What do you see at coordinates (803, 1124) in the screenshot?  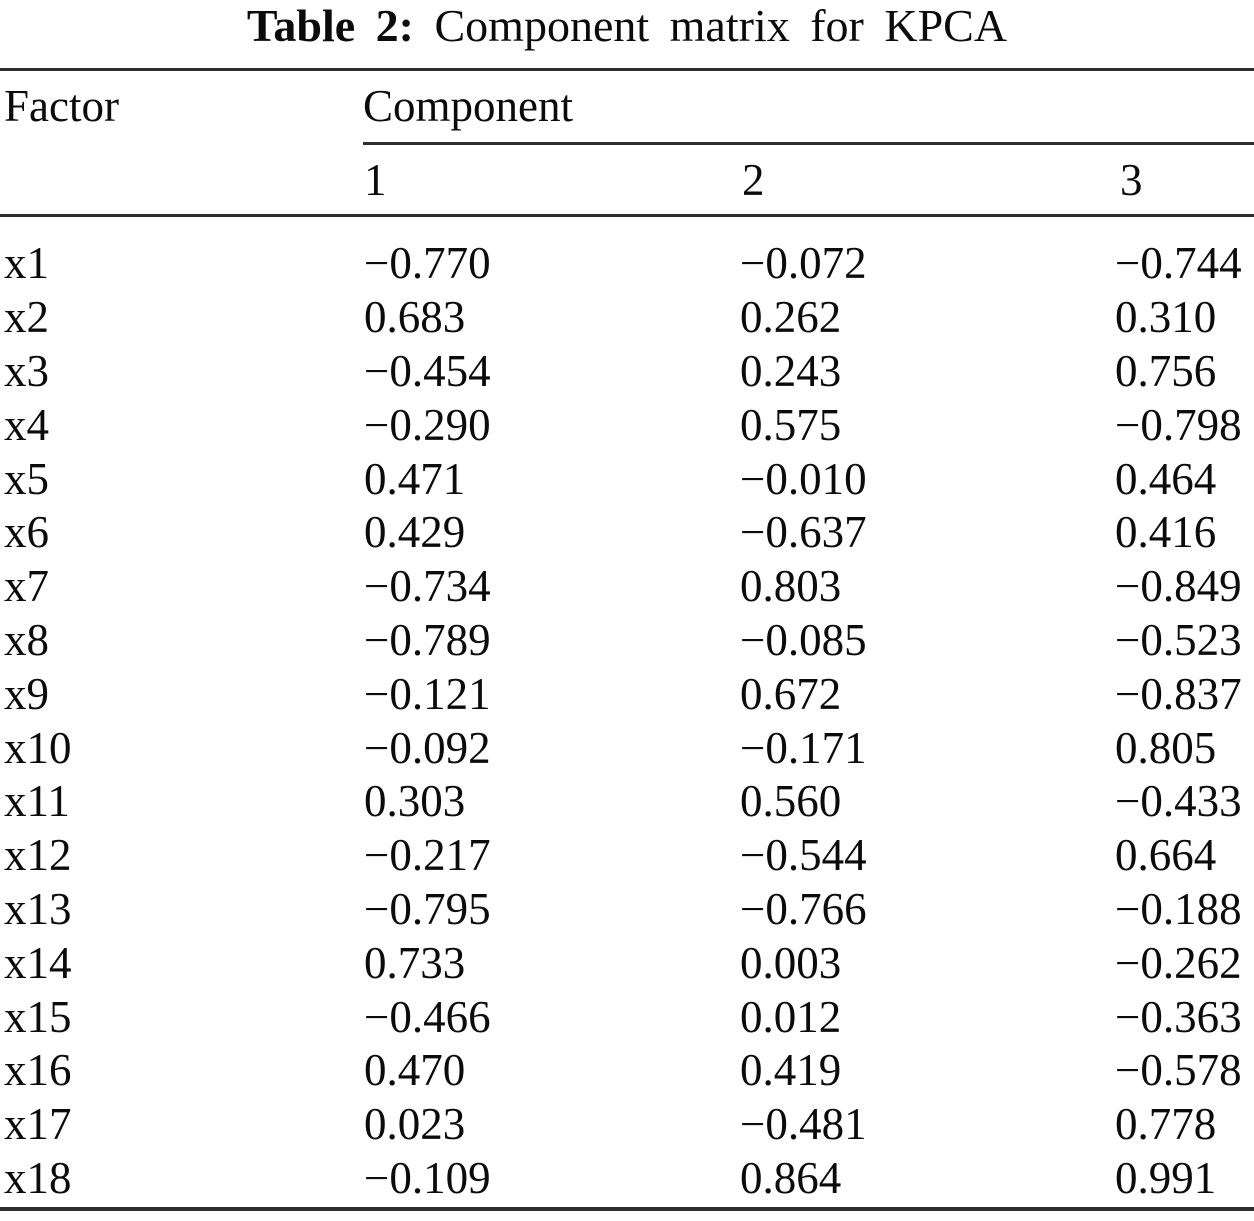 I see `value-cell: −0.481` at bounding box center [803, 1124].